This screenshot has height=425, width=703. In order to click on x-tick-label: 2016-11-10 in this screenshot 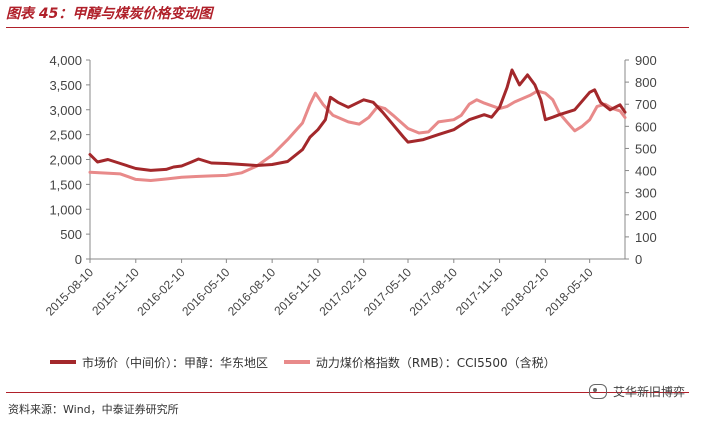, I will do `click(297, 291)`.